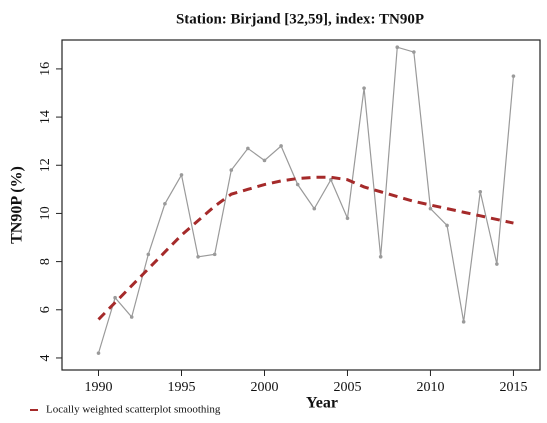 Image resolution: width=547 pixels, height=423 pixels. I want to click on y-axis-label: TN90P (%), so click(17, 205).